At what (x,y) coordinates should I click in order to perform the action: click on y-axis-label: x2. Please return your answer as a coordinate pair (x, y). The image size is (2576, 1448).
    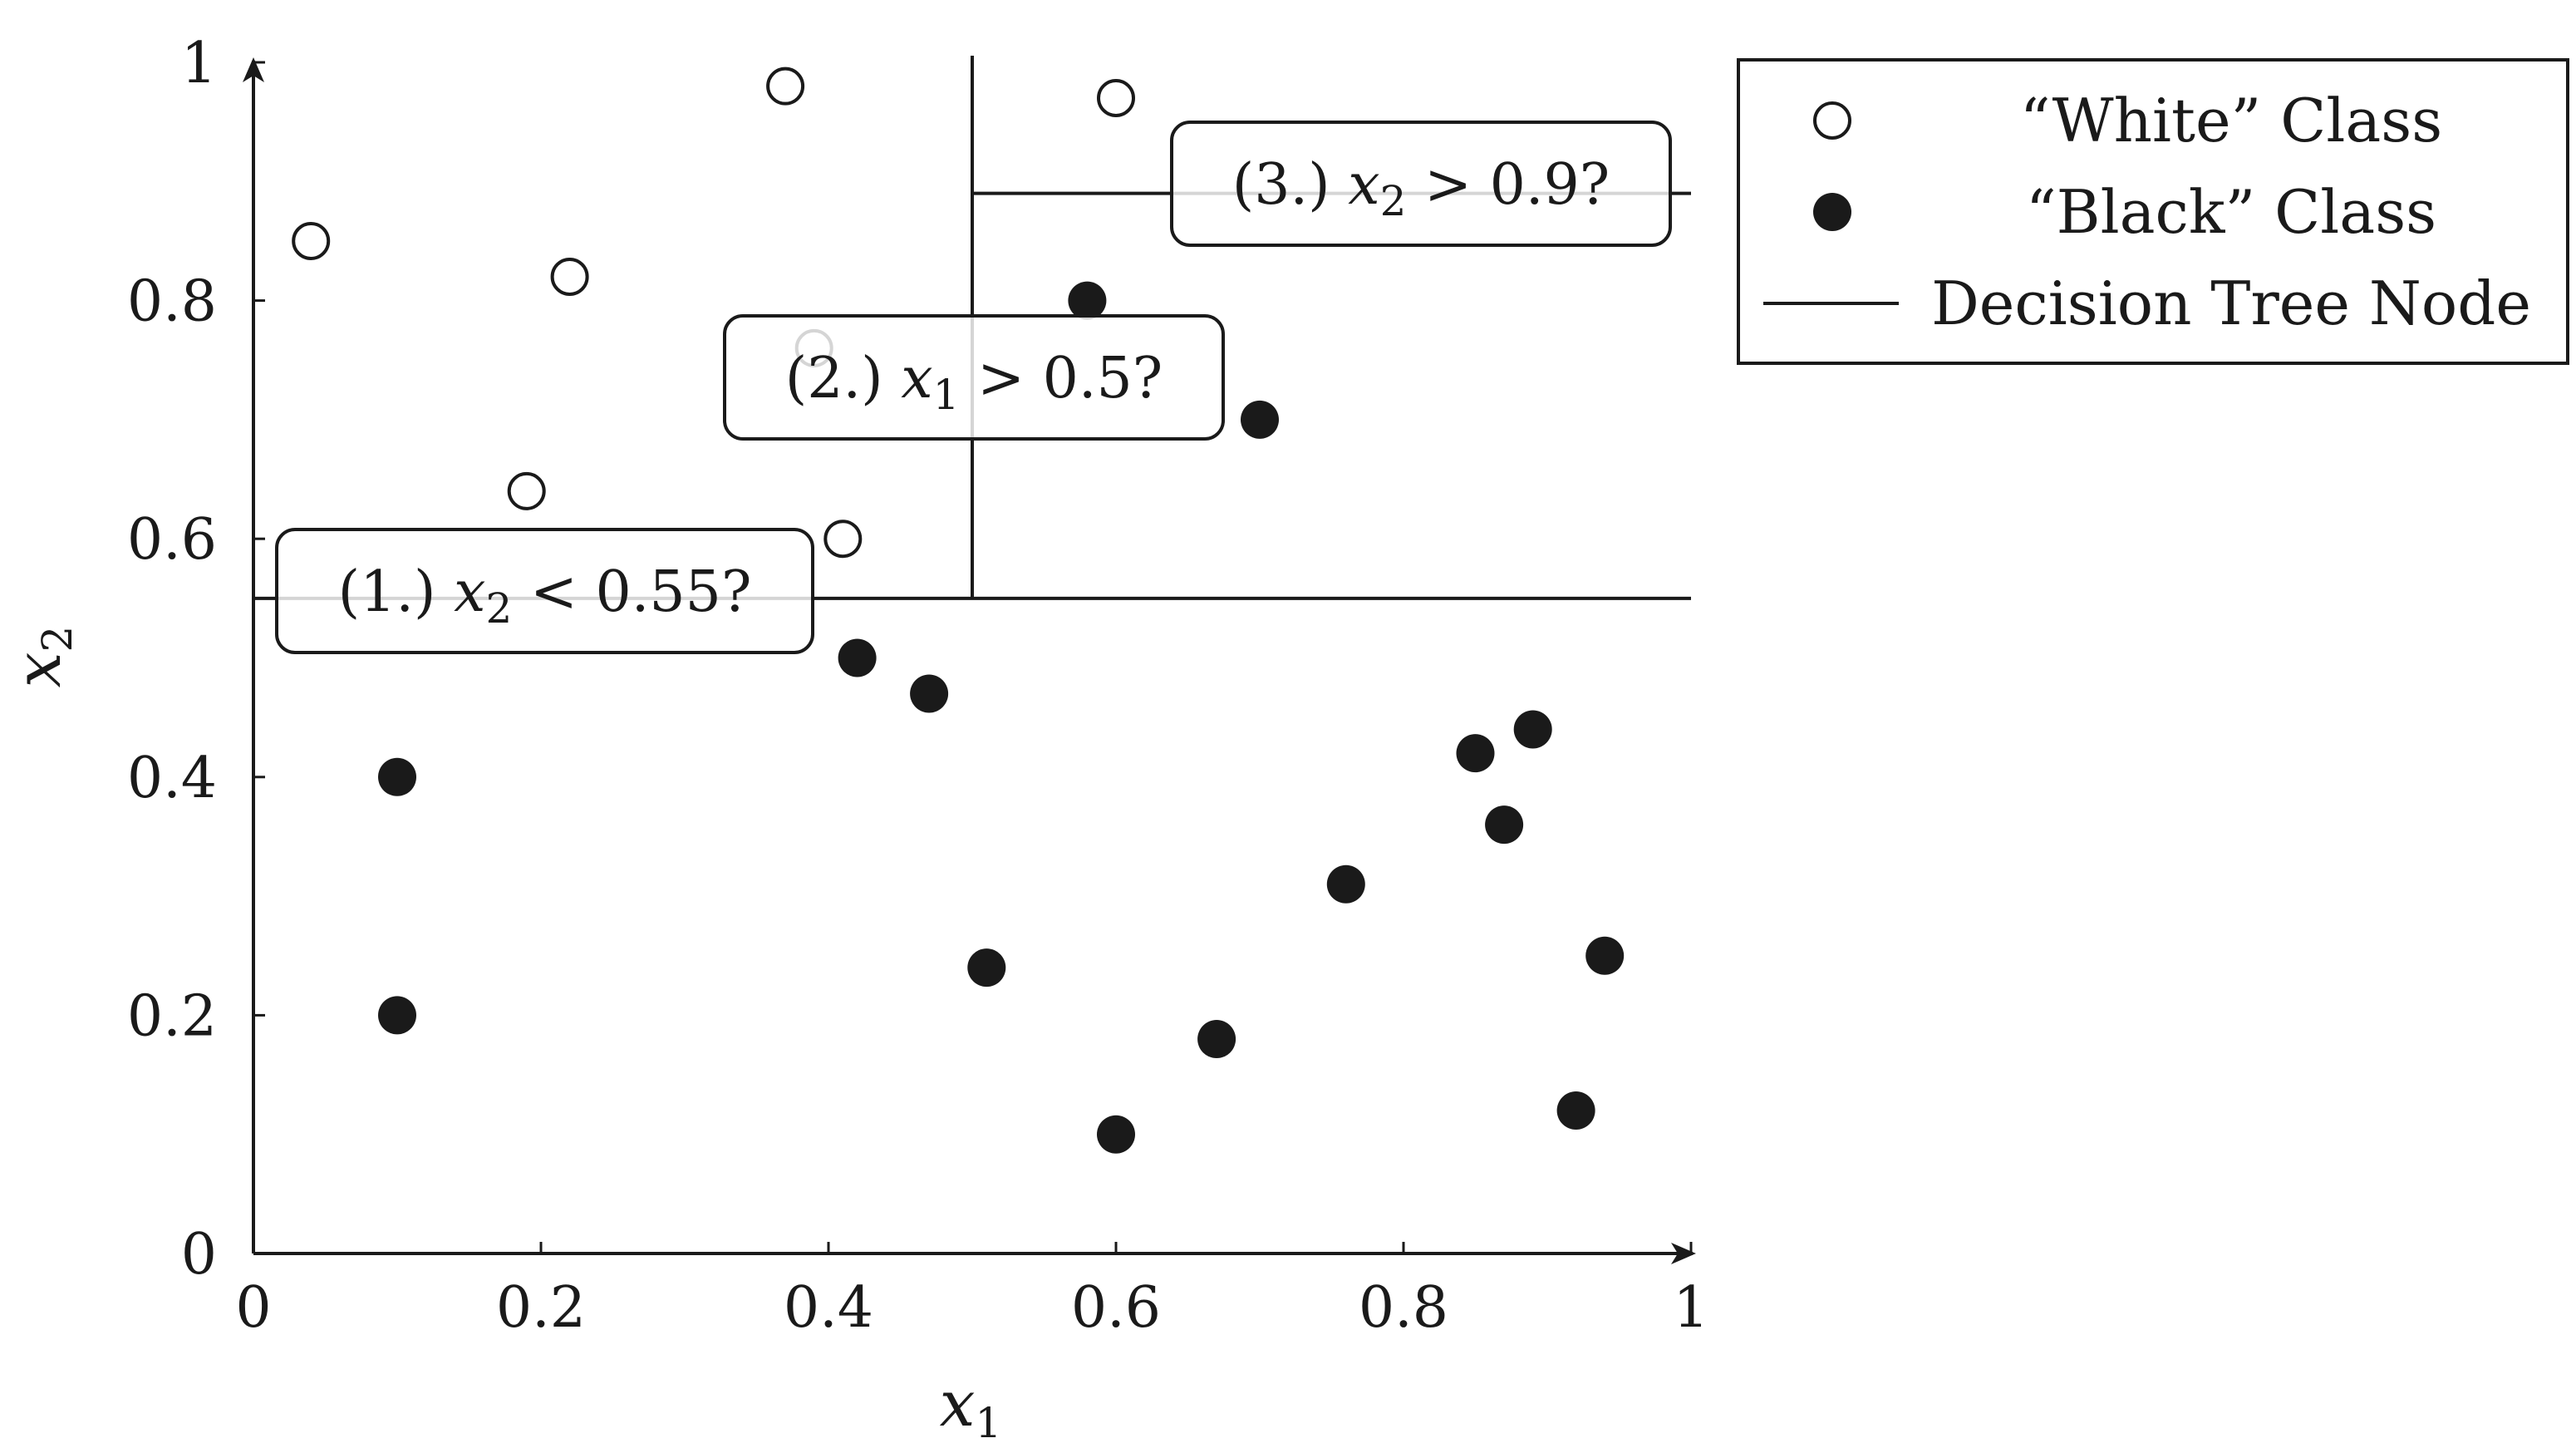
    Looking at the image, I should click on (41, 657).